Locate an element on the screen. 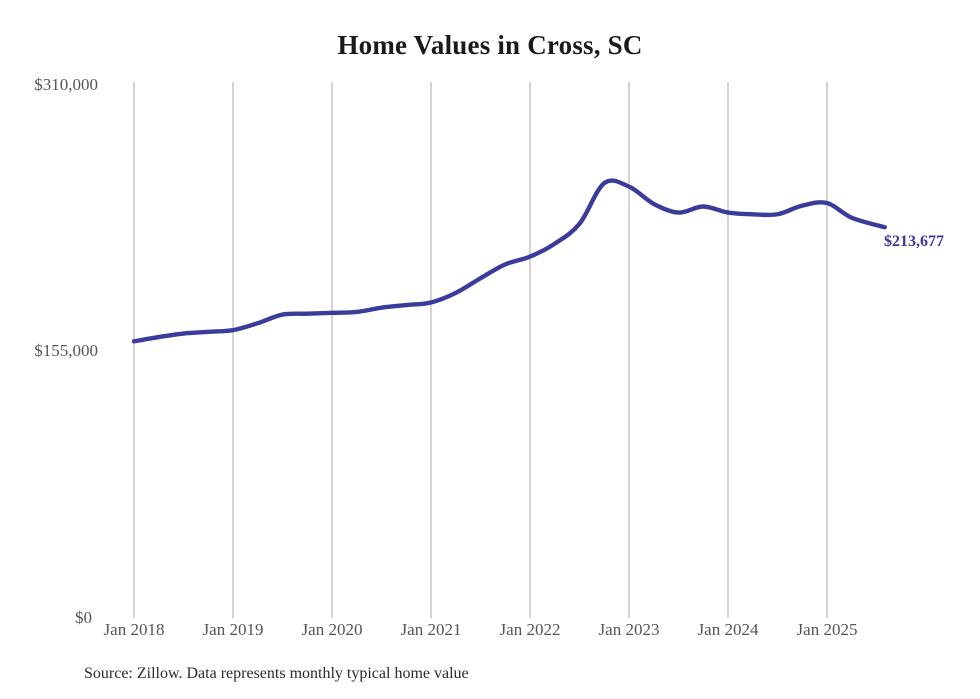  x-axis-tick-jan-2019: Jan 2019 is located at coordinates (233, 629).